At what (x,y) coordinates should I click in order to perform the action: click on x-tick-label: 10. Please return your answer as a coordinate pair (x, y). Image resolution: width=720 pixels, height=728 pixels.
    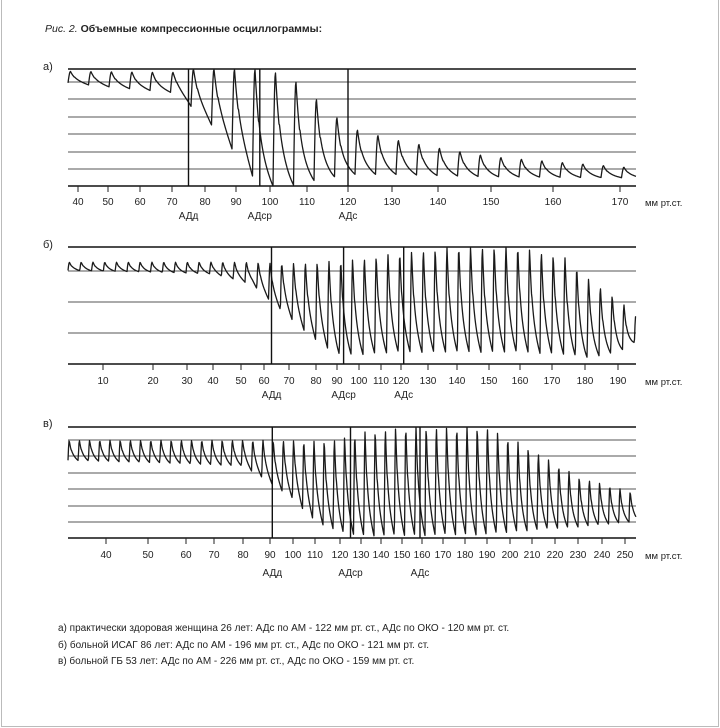
    Looking at the image, I should click on (103, 381).